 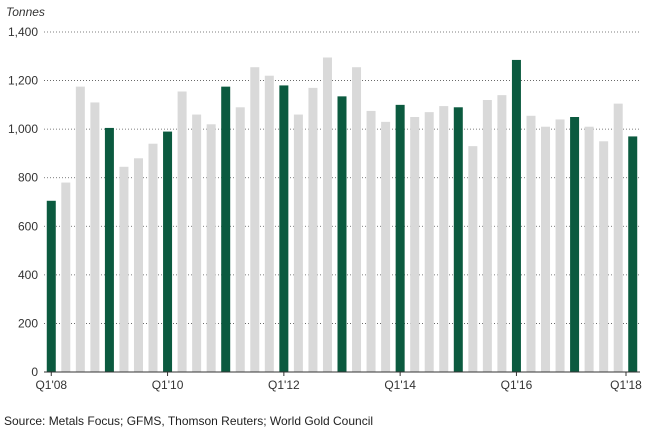 I want to click on bar-Q113, so click(x=342, y=234).